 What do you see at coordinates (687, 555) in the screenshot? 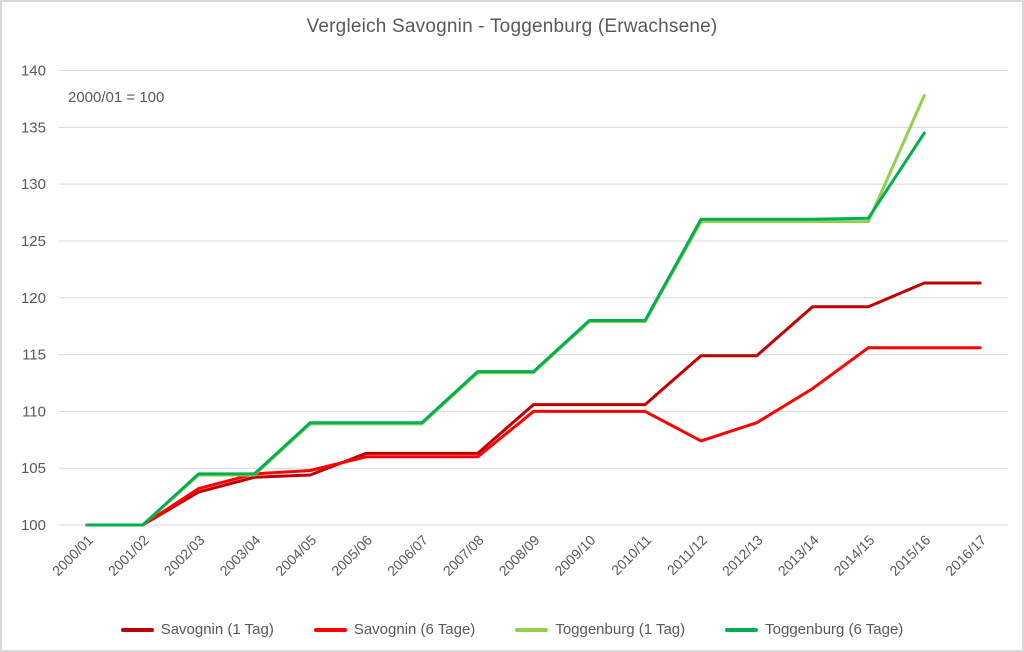
I see `x-tick-label: 2011/12` at bounding box center [687, 555].